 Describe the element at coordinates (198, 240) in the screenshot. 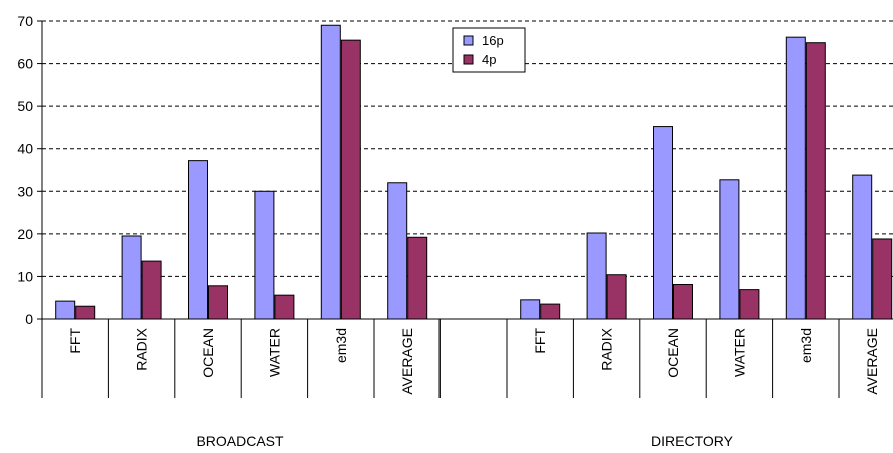

I see `bar-16p-broadcast-ocean` at that location.